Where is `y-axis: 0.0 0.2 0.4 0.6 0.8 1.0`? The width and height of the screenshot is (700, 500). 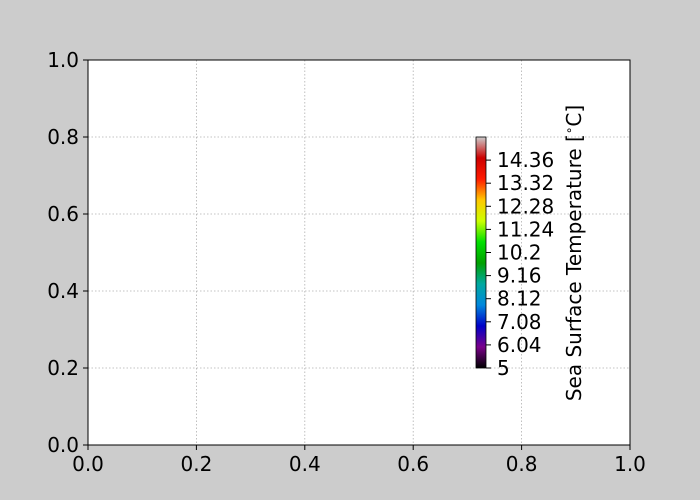
y-axis: 0.0 0.2 0.4 0.6 0.8 1.0 is located at coordinates (67, 252).